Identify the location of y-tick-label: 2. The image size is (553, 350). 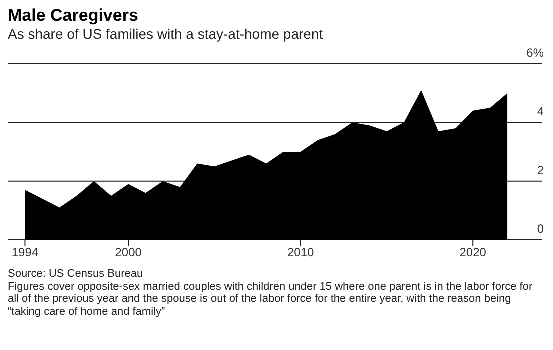
(540, 170).